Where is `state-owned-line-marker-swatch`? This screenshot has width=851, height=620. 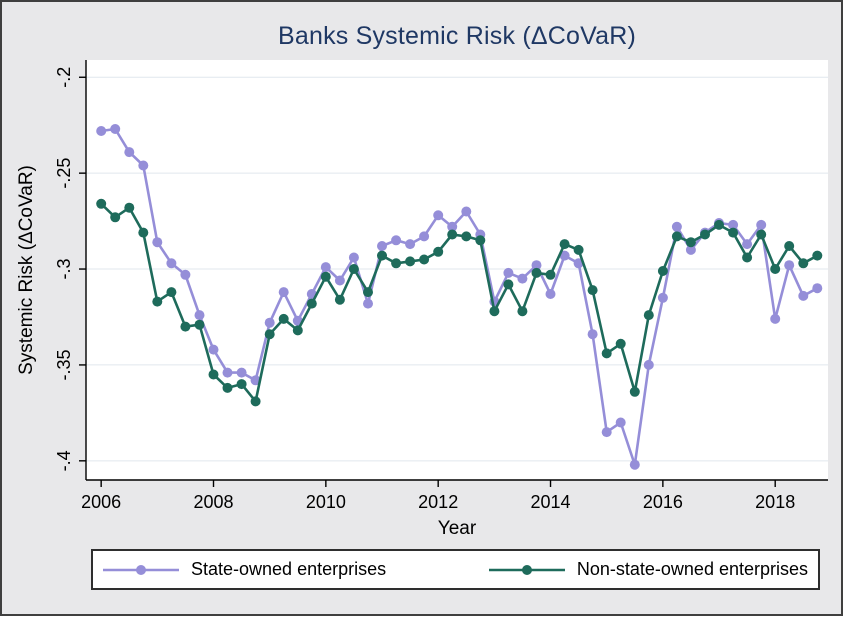
state-owned-line-marker-swatch is located at coordinates (141, 569).